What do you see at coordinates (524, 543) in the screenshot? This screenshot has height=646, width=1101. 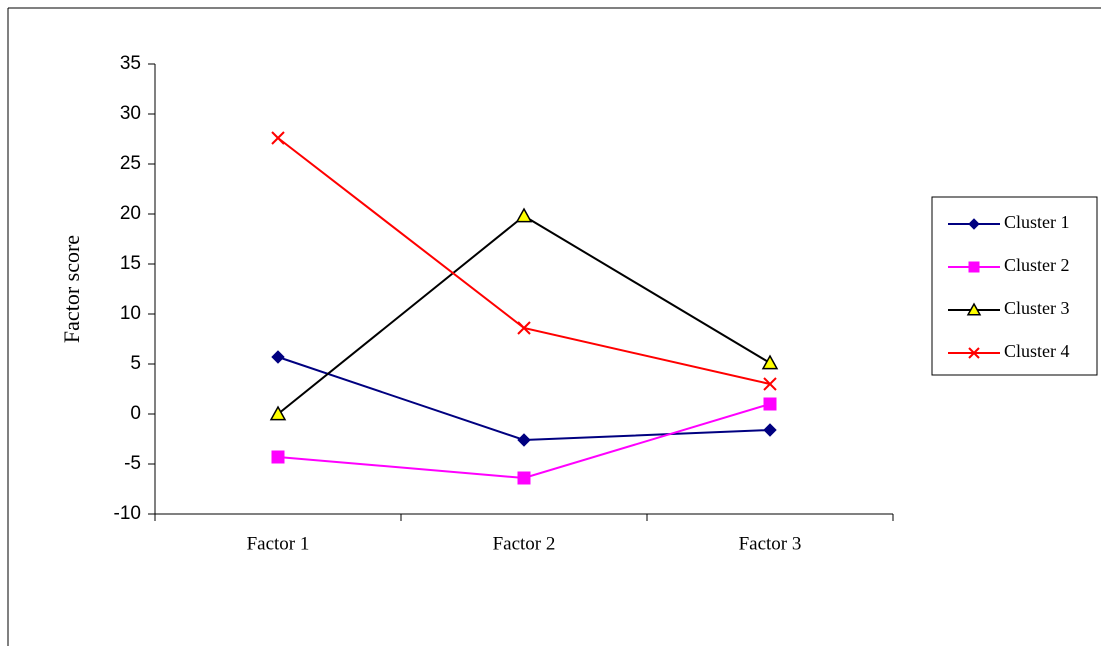 I see `x-tick-label: Factor 2` at bounding box center [524, 543].